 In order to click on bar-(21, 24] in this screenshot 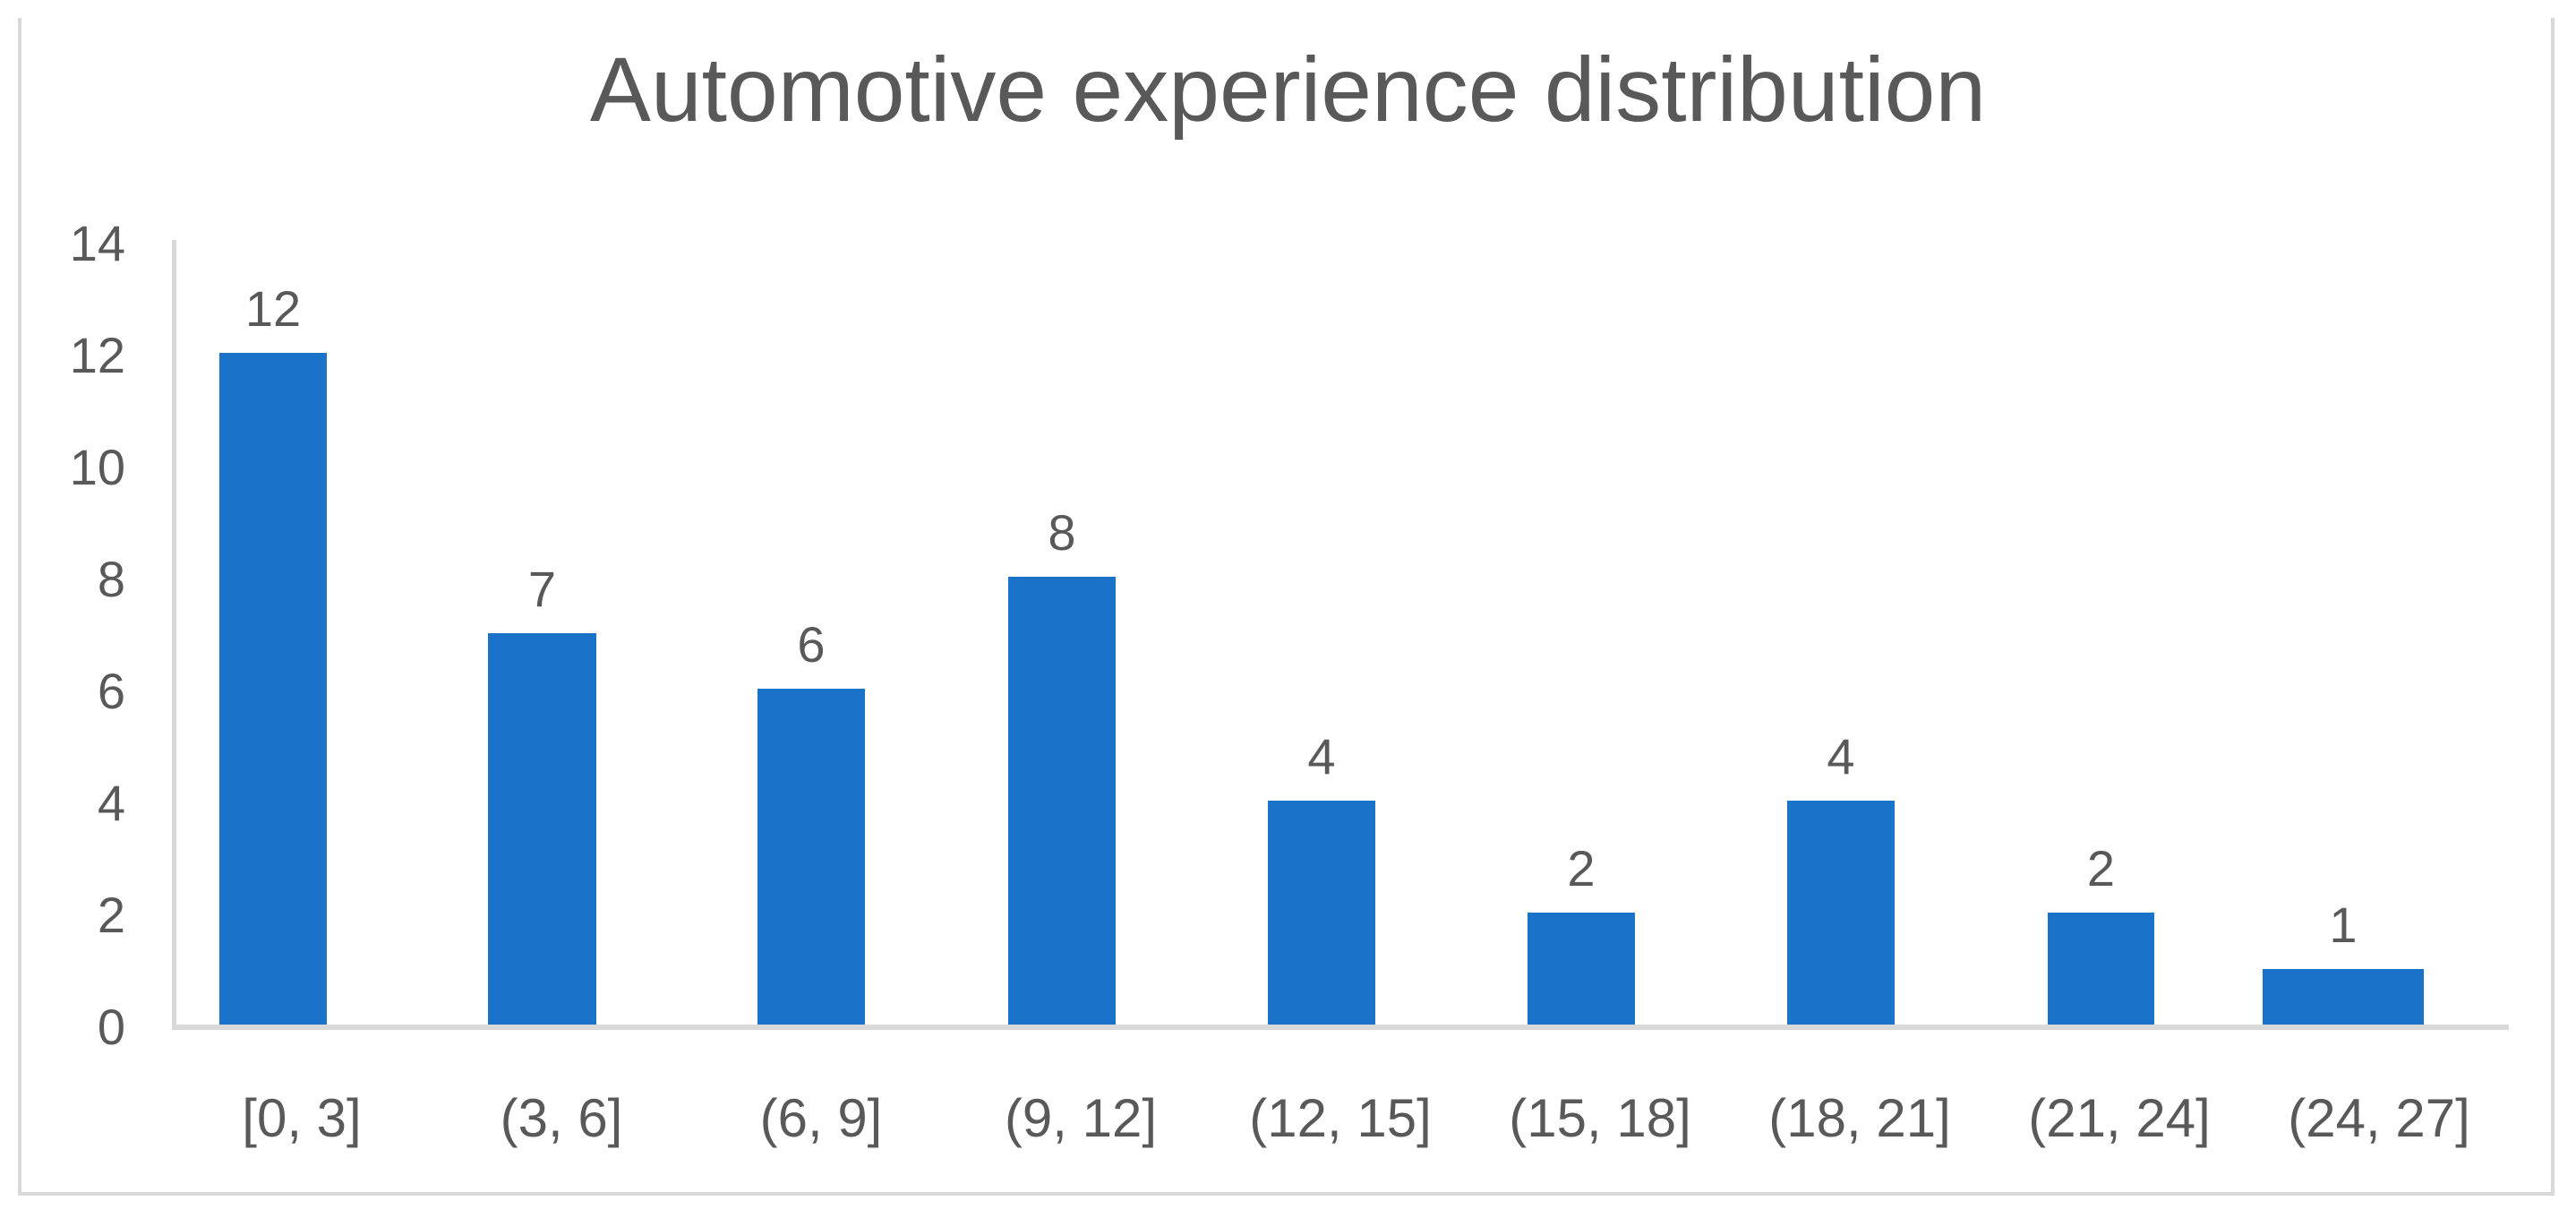, I will do `click(2101, 969)`.